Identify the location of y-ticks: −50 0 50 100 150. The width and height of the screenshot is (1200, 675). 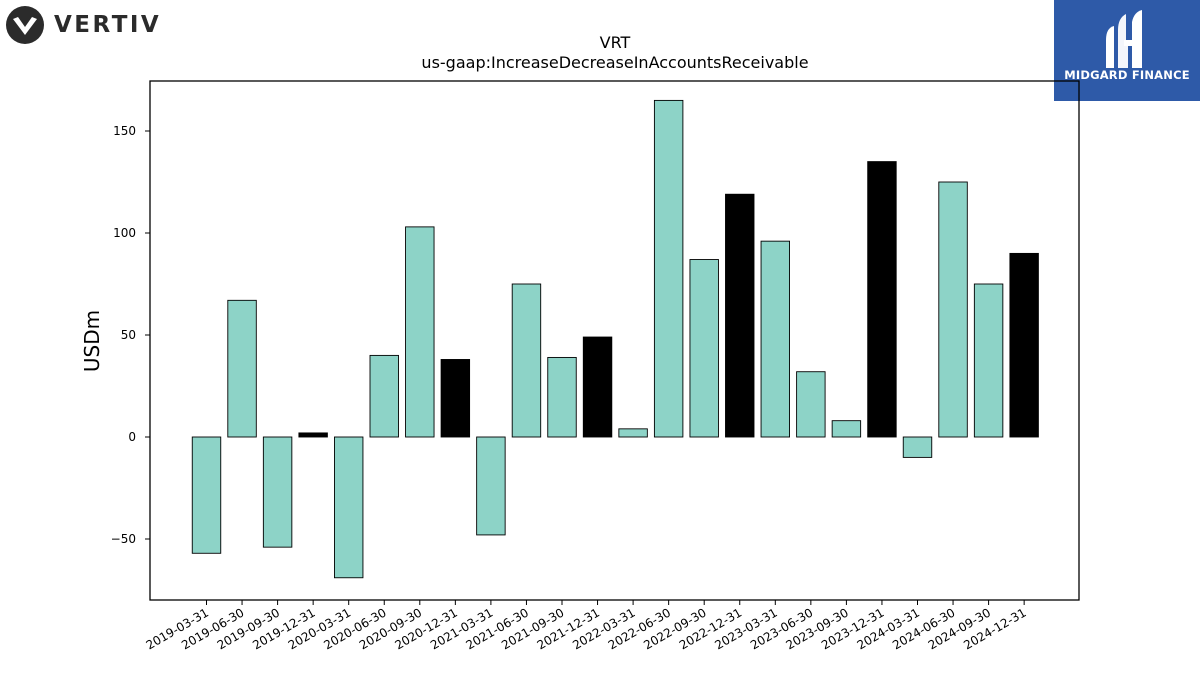
(130, 335).